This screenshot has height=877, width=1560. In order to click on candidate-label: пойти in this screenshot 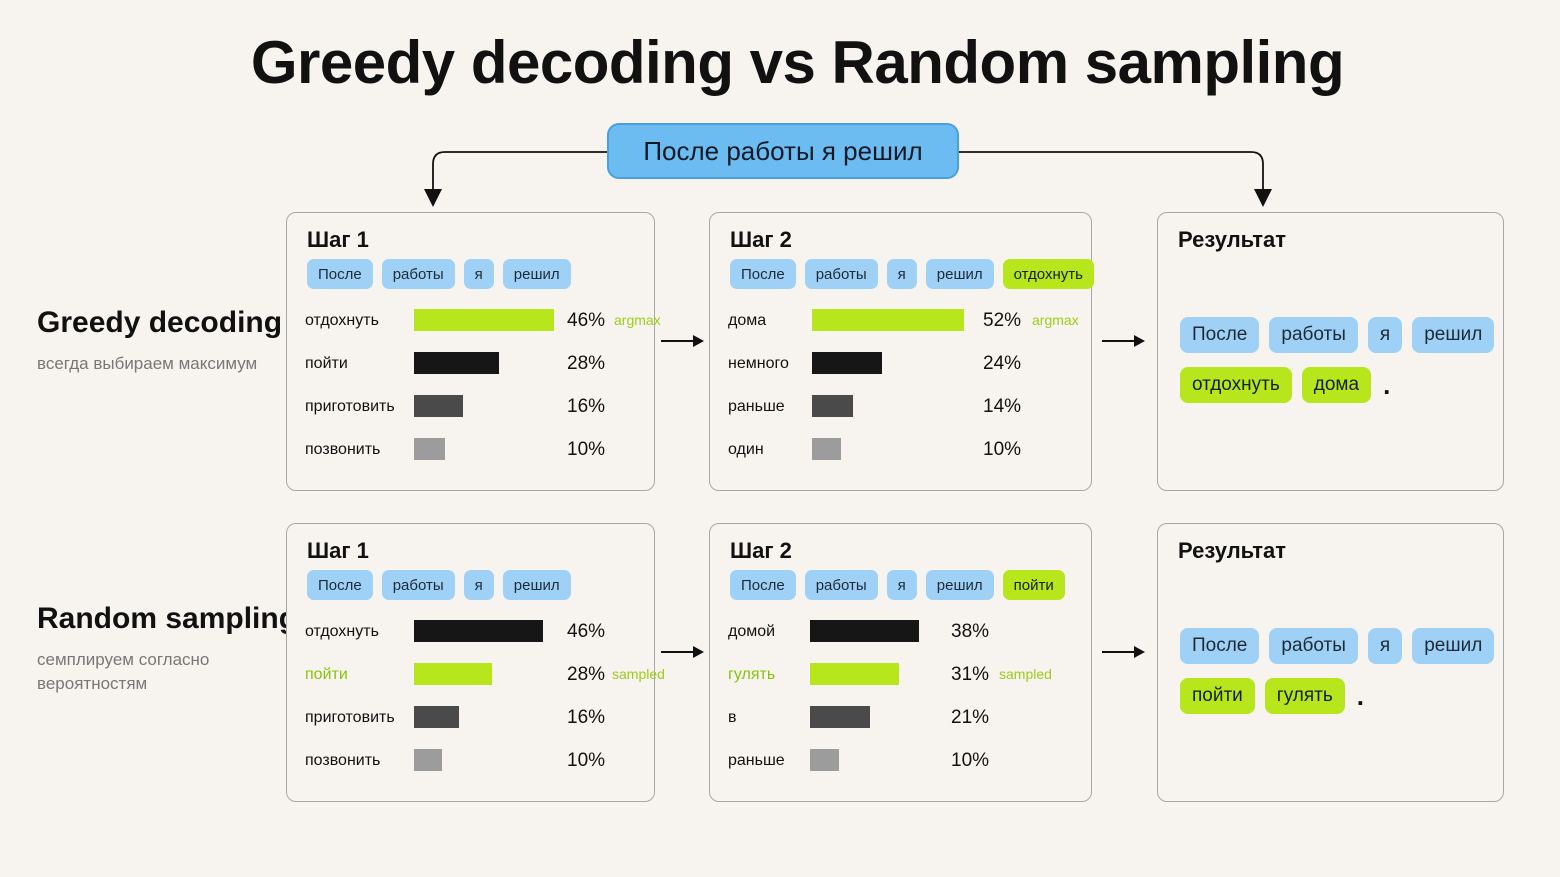, I will do `click(326, 363)`.